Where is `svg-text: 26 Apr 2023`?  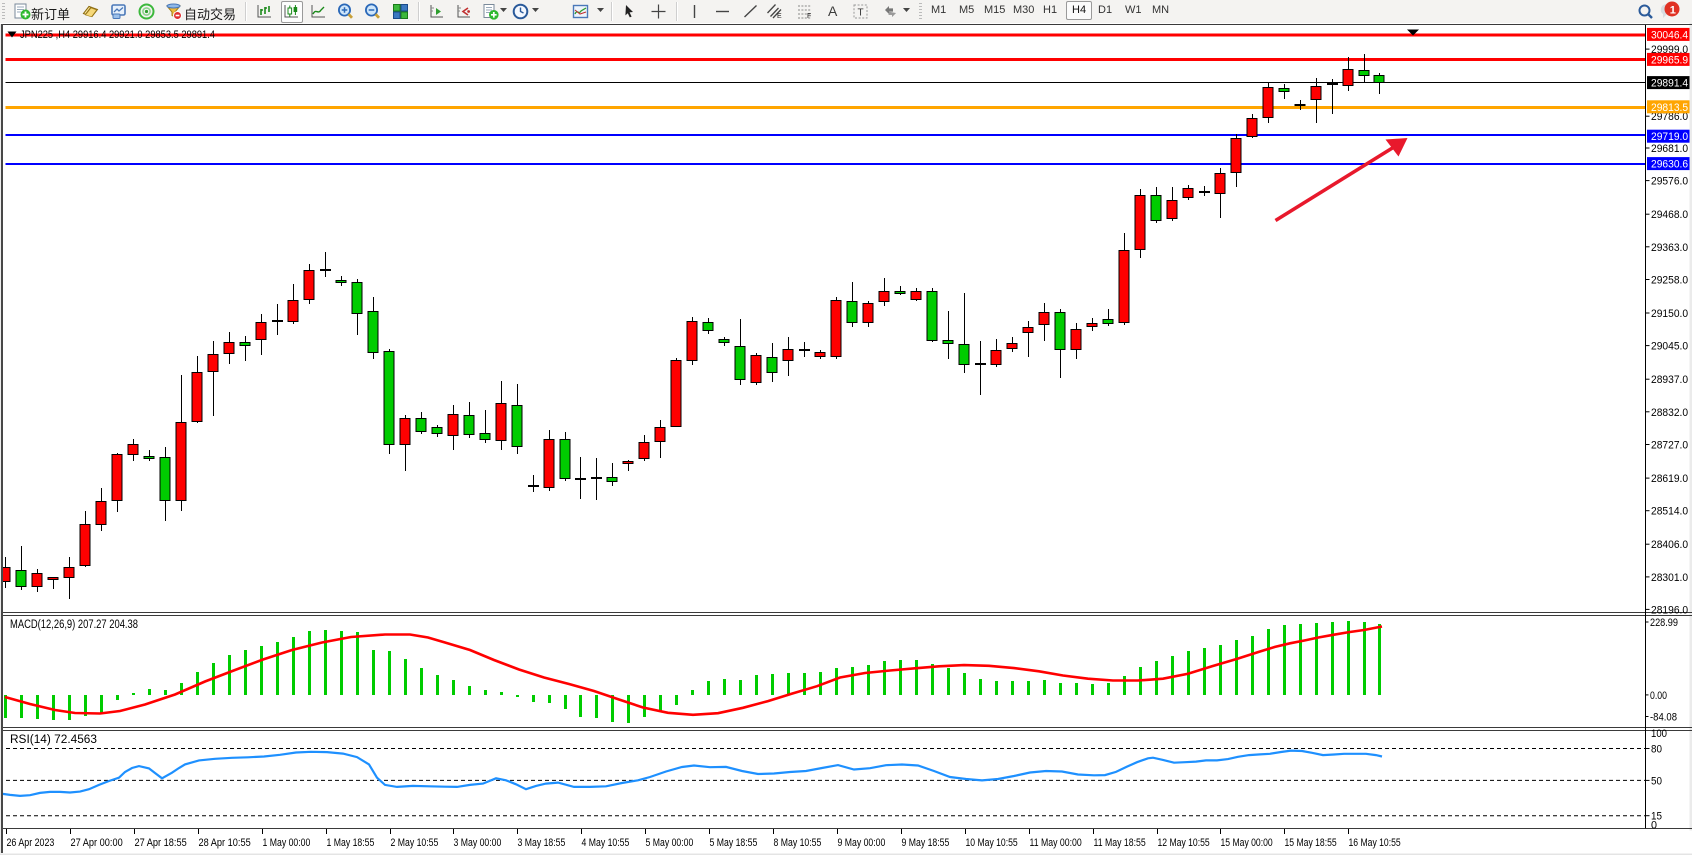
svg-text: 26 Apr 2023 is located at coordinates (31, 843).